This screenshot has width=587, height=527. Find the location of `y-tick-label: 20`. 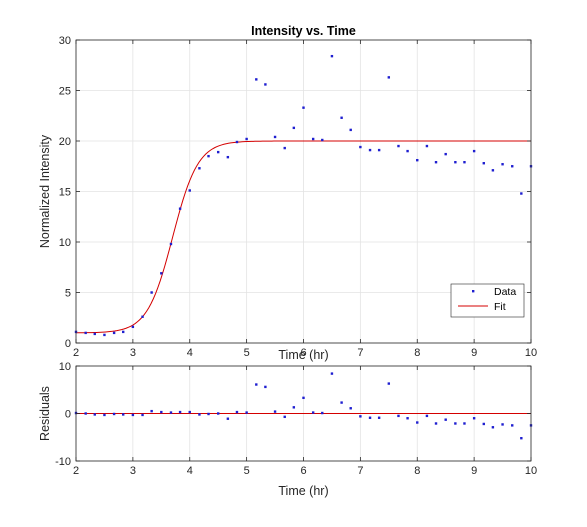

y-tick-label: 20 is located at coordinates (65, 142).